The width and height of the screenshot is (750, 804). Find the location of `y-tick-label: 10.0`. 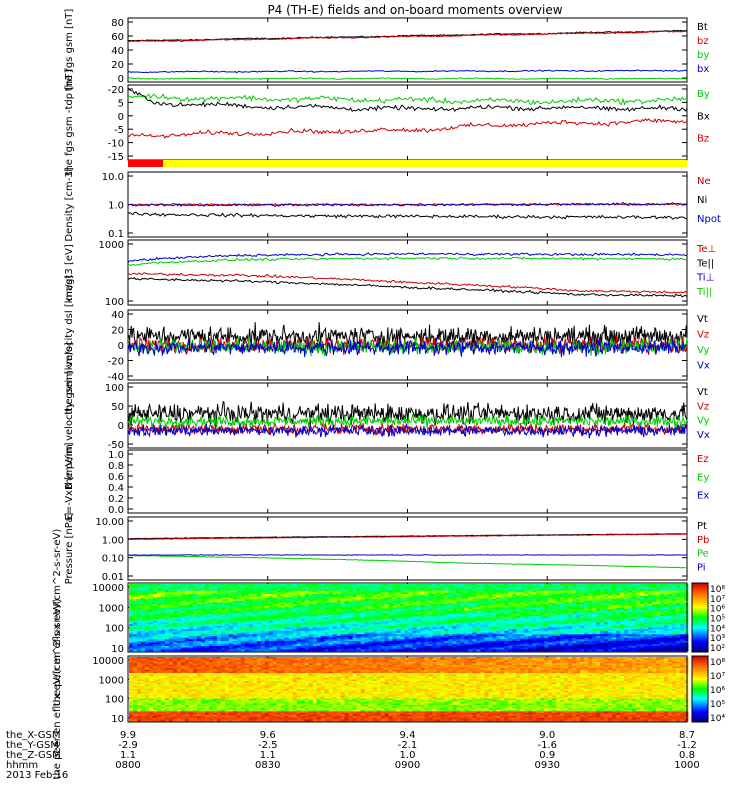

y-tick-label: 10.0 is located at coordinates (113, 177).